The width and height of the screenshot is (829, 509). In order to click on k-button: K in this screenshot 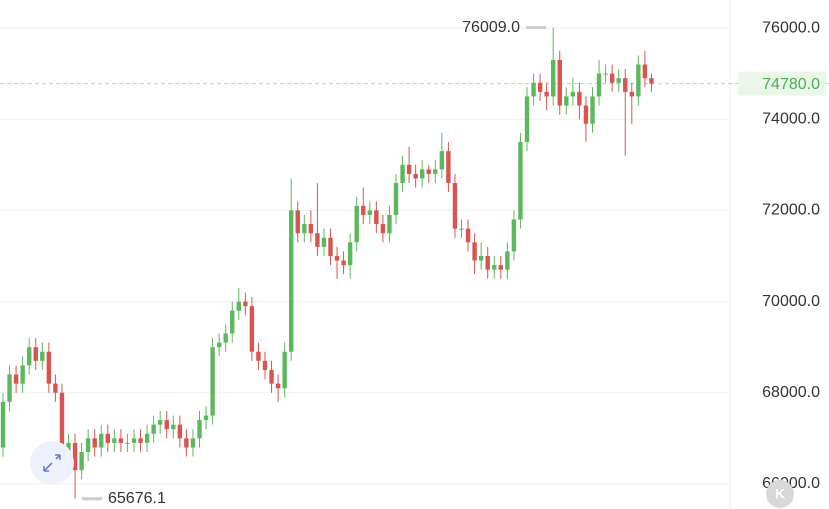, I will do `click(780, 494)`.